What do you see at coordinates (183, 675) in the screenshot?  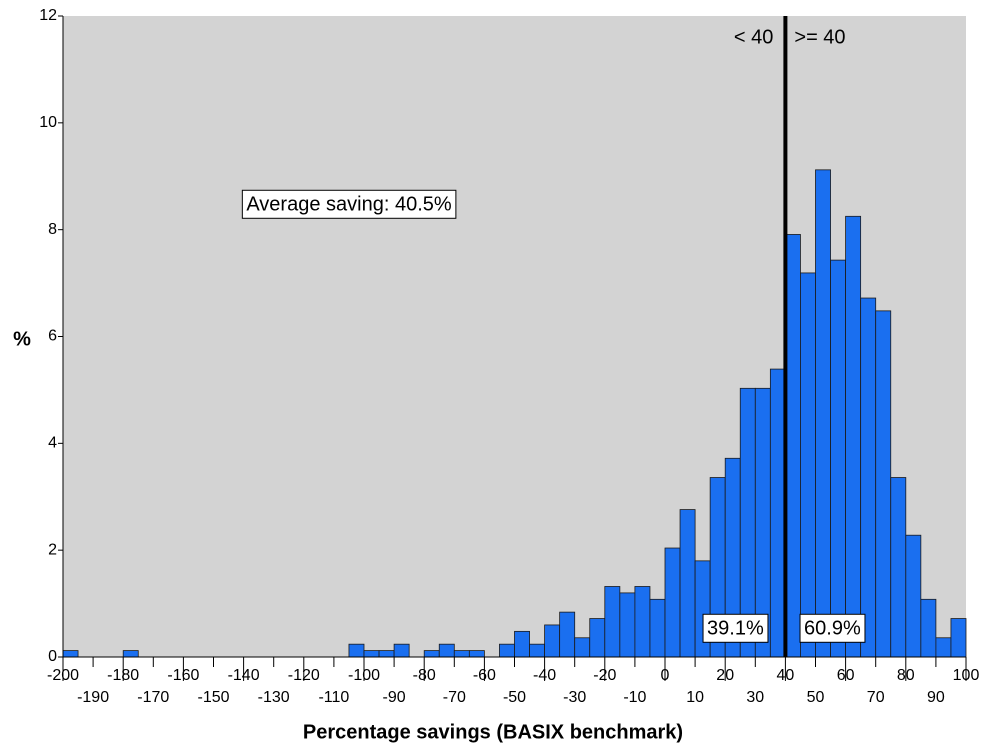 I see `x-tick-label: -160` at bounding box center [183, 675].